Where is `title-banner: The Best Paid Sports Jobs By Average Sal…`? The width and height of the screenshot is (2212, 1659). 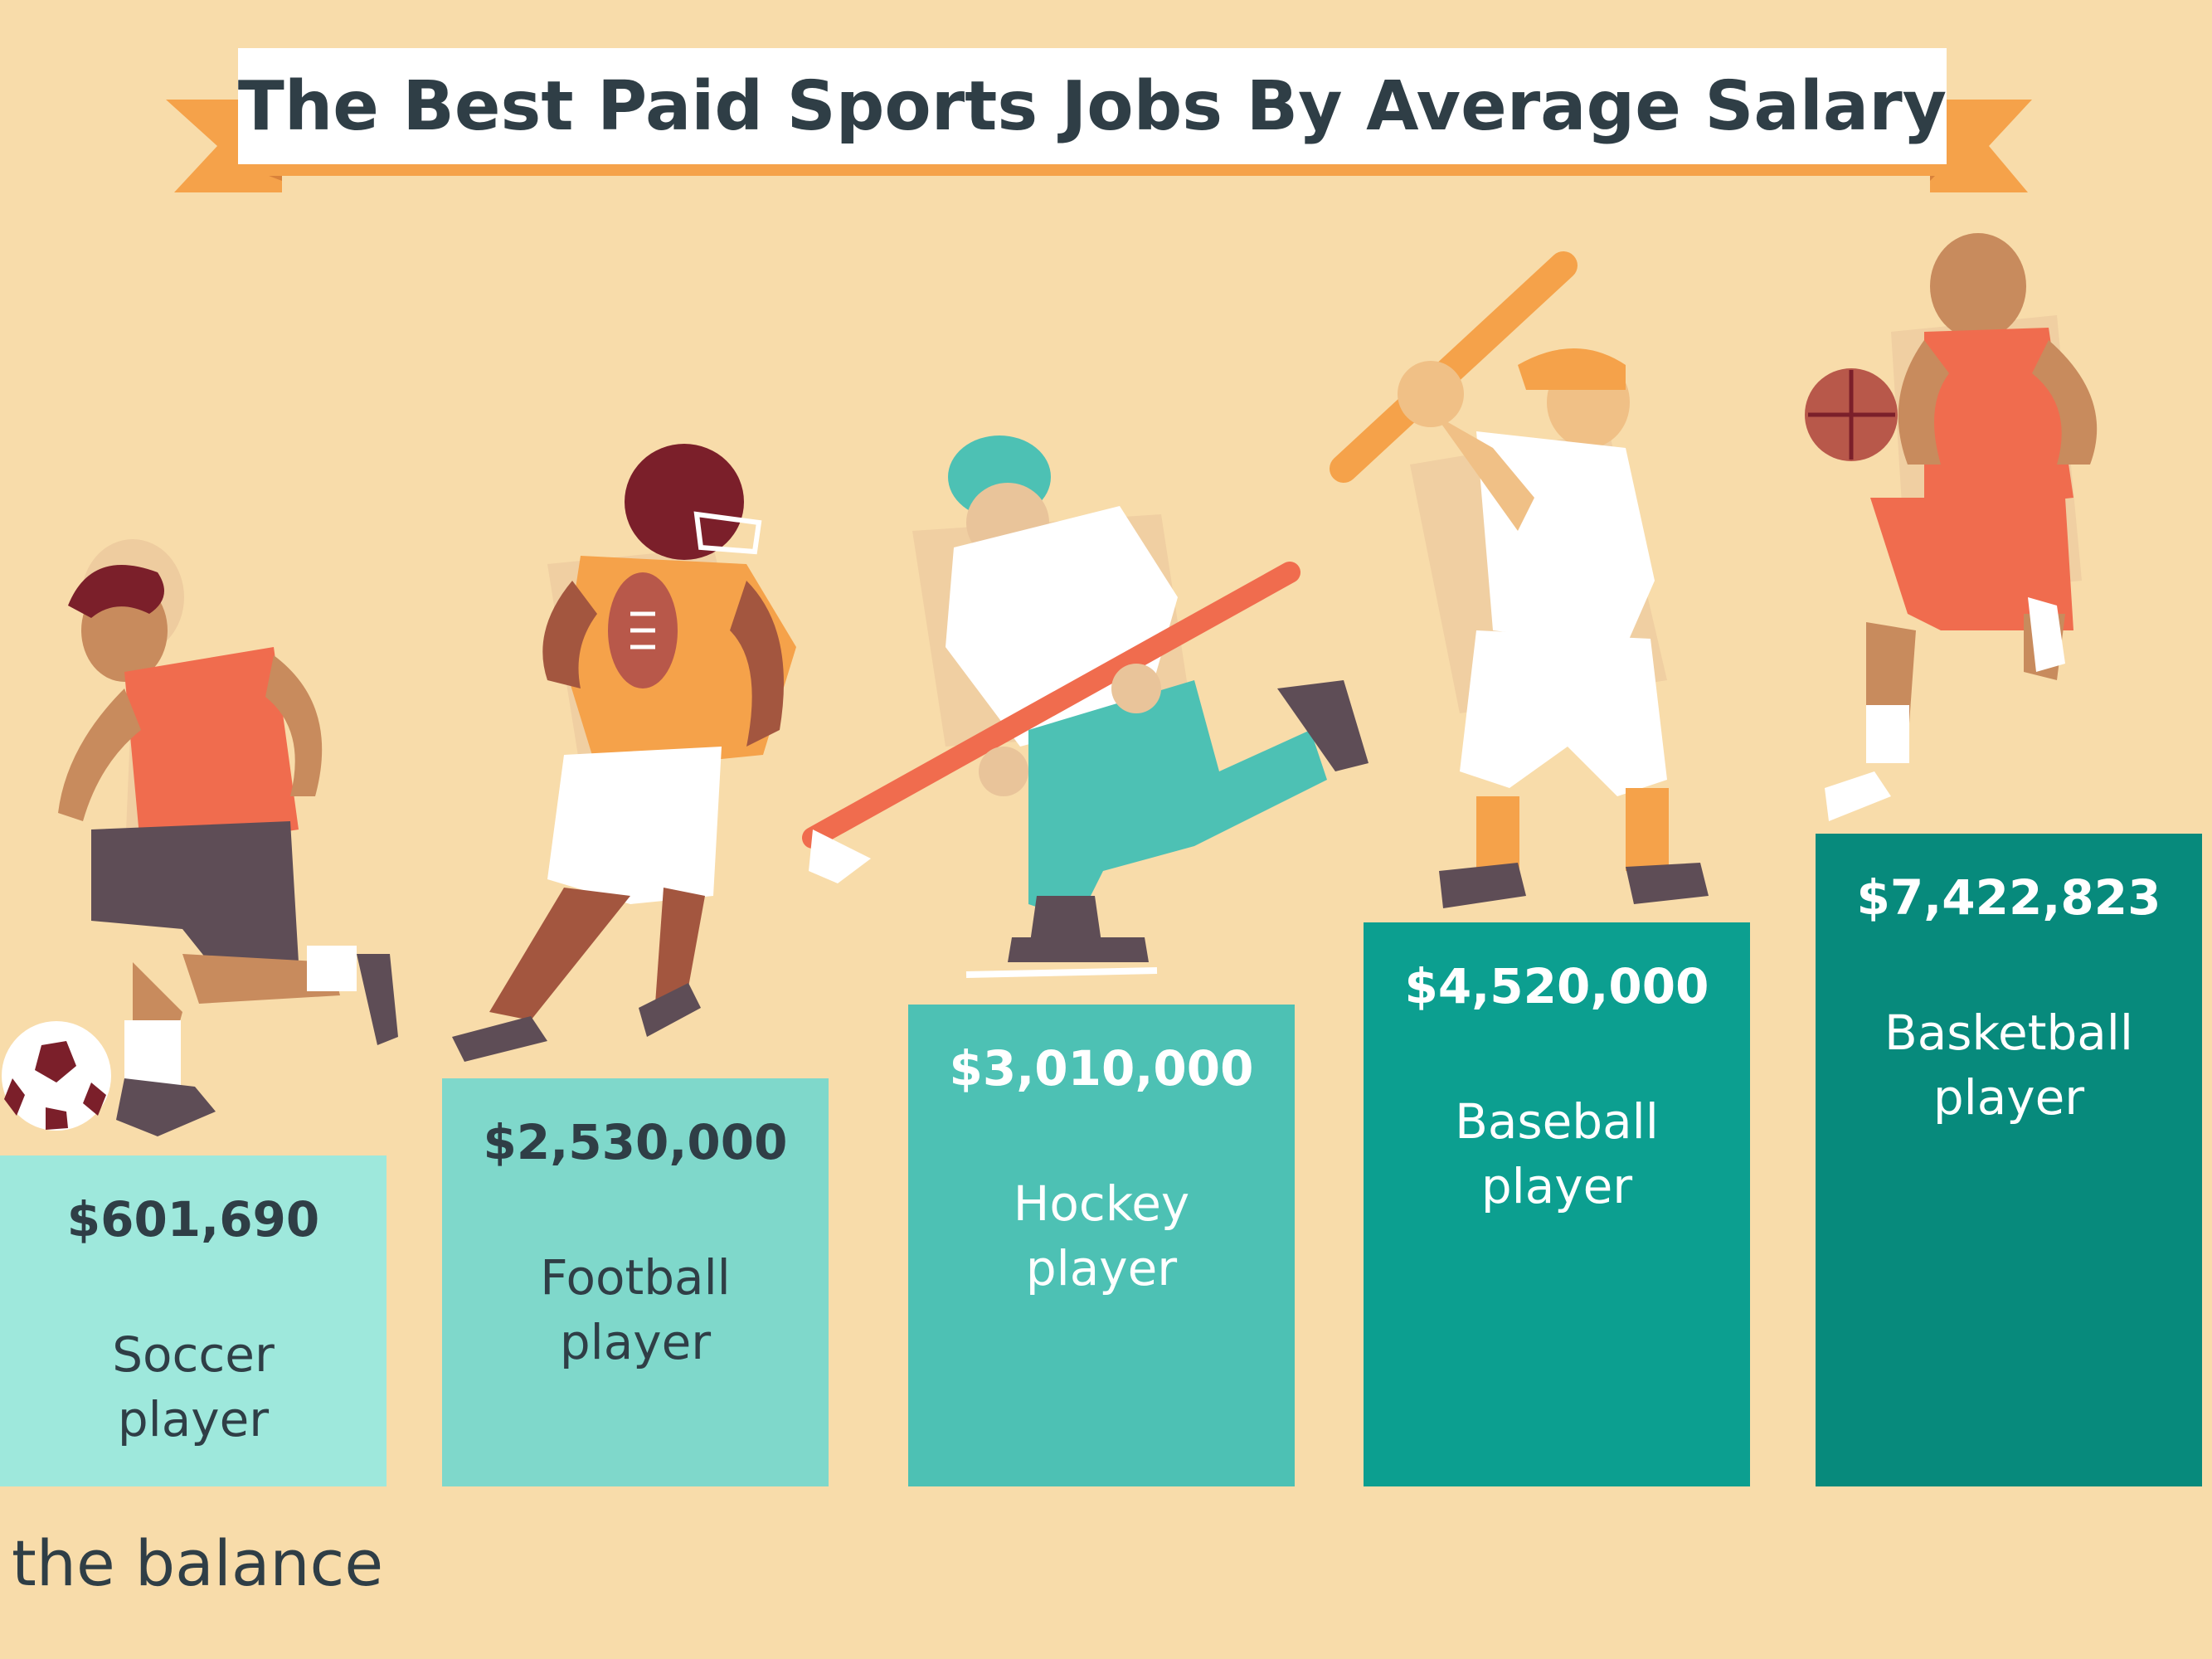 title-banner: The Best Paid Sports Jobs By Average Sal… is located at coordinates (1092, 106).